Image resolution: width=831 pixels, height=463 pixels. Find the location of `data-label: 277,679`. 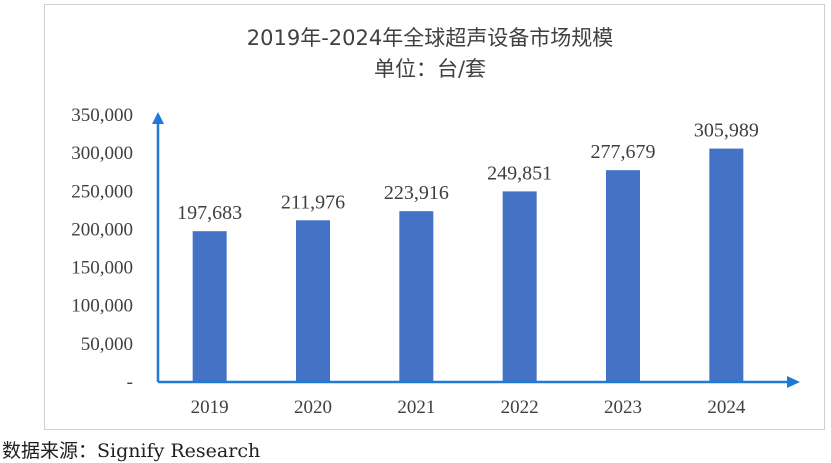

data-label: 277,679 is located at coordinates (623, 152).